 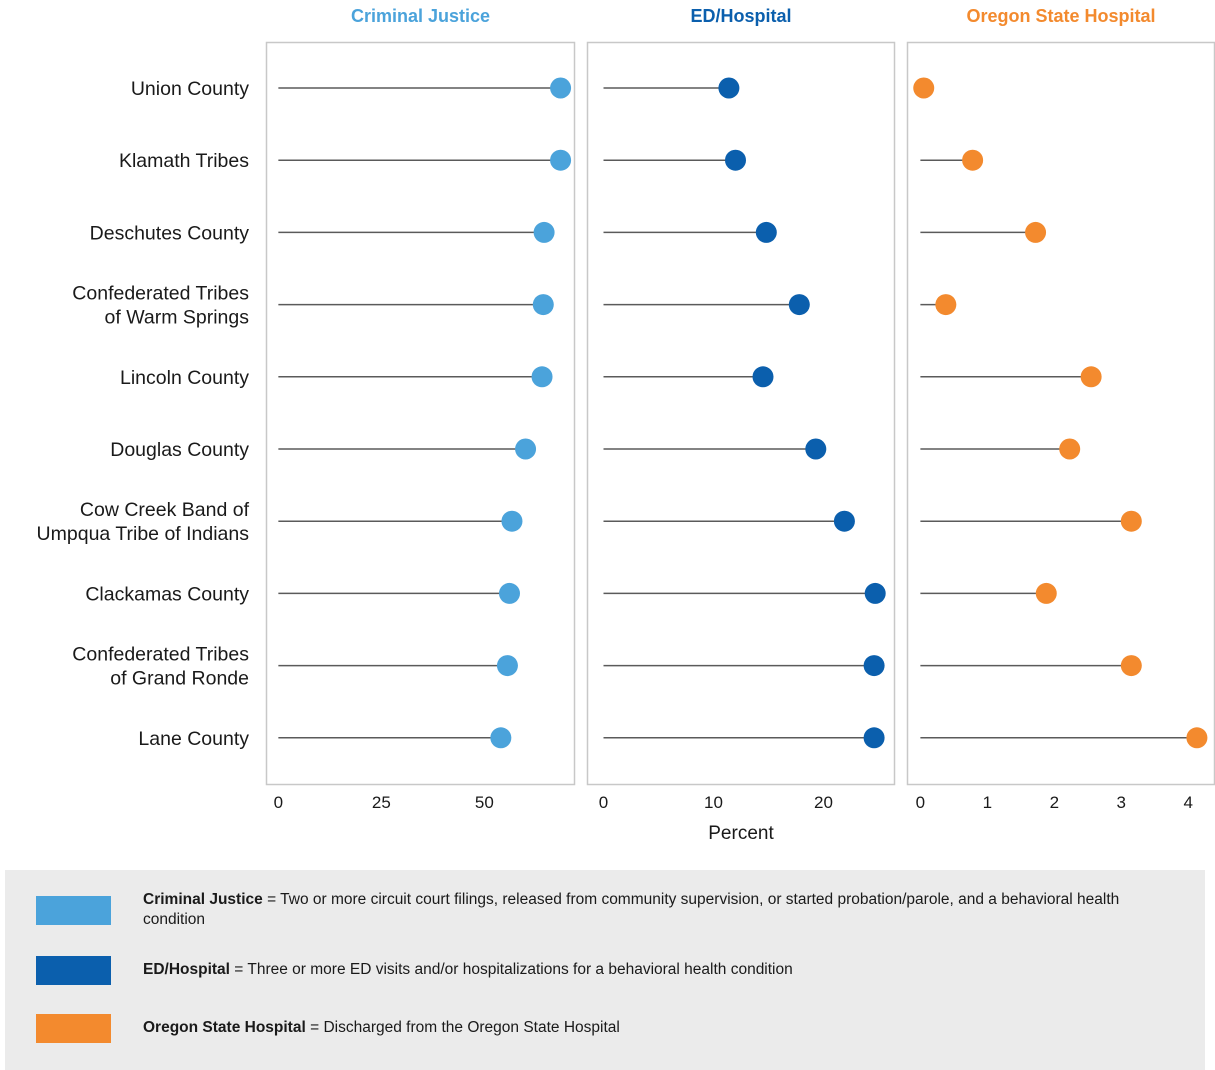 I want to click on panel-title-ed-hospital: ED/Hospital, so click(x=740, y=16).